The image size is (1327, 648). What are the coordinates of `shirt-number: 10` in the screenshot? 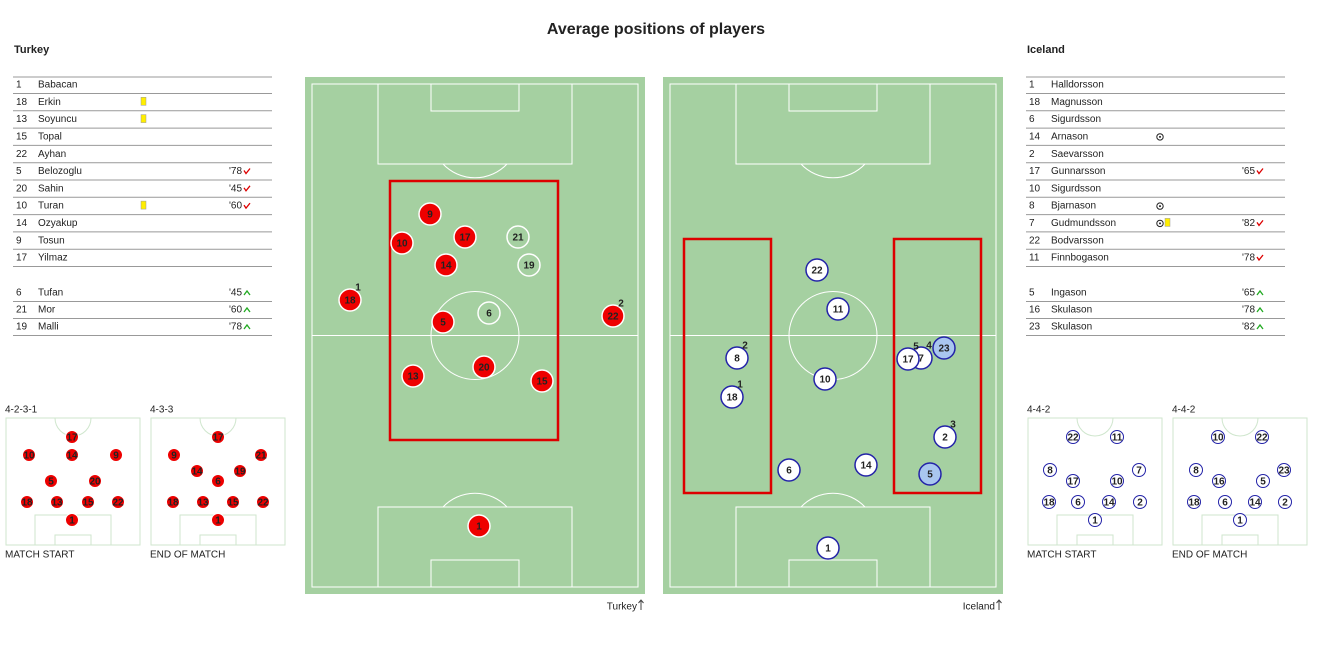 It's located at (22, 206).